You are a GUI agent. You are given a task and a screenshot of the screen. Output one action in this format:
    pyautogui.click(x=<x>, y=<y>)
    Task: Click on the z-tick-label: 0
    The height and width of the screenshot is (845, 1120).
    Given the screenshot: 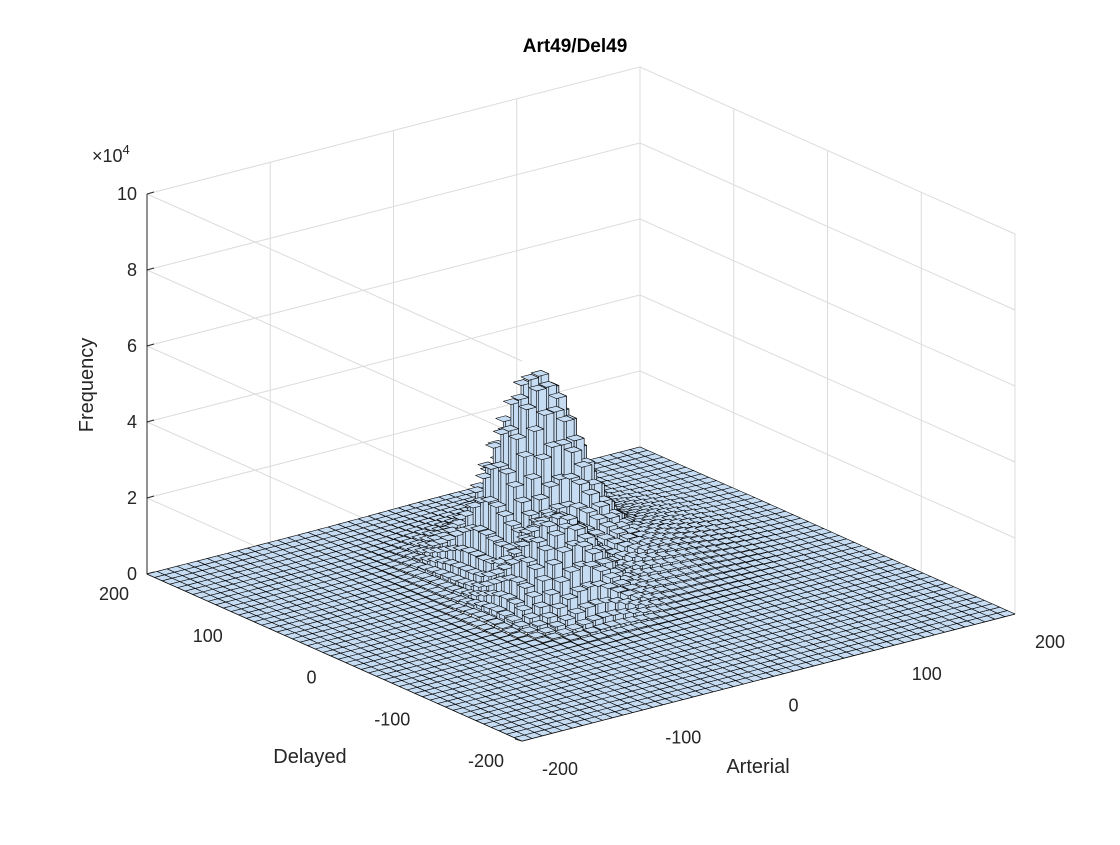 What is the action you would take?
    pyautogui.click(x=132, y=574)
    